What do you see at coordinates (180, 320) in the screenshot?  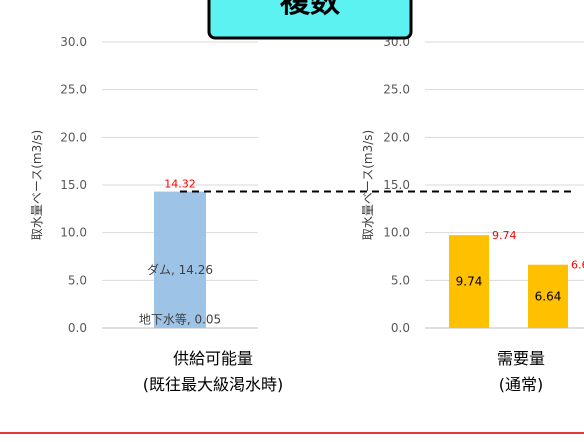 I see `bar-data-label: 地下水等, 0.05` at bounding box center [180, 320].